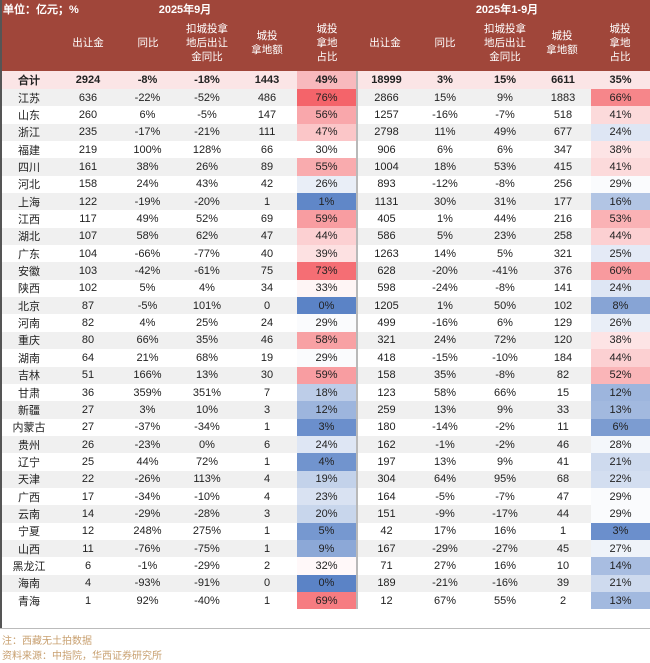 The image size is (650, 663). What do you see at coordinates (505, 202) in the screenshot?
I see `ytd-ex-lgfv-yoy-cell: 31%` at bounding box center [505, 202].